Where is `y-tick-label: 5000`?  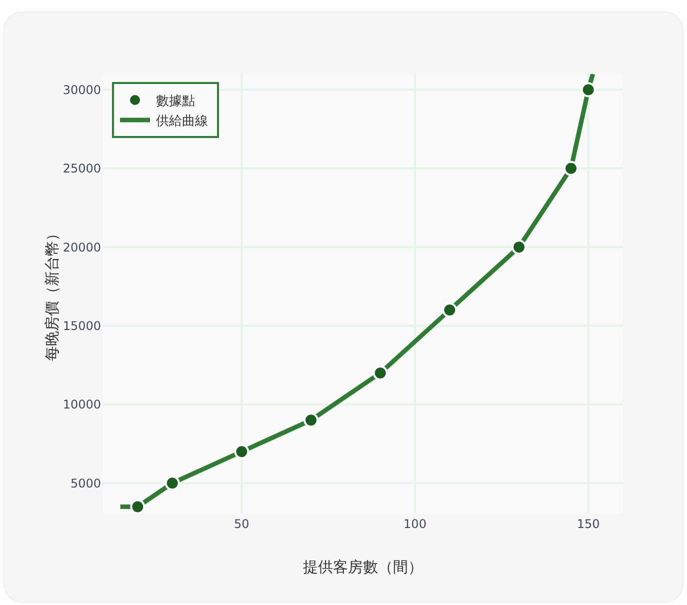
y-tick-label: 5000 is located at coordinates (85, 483).